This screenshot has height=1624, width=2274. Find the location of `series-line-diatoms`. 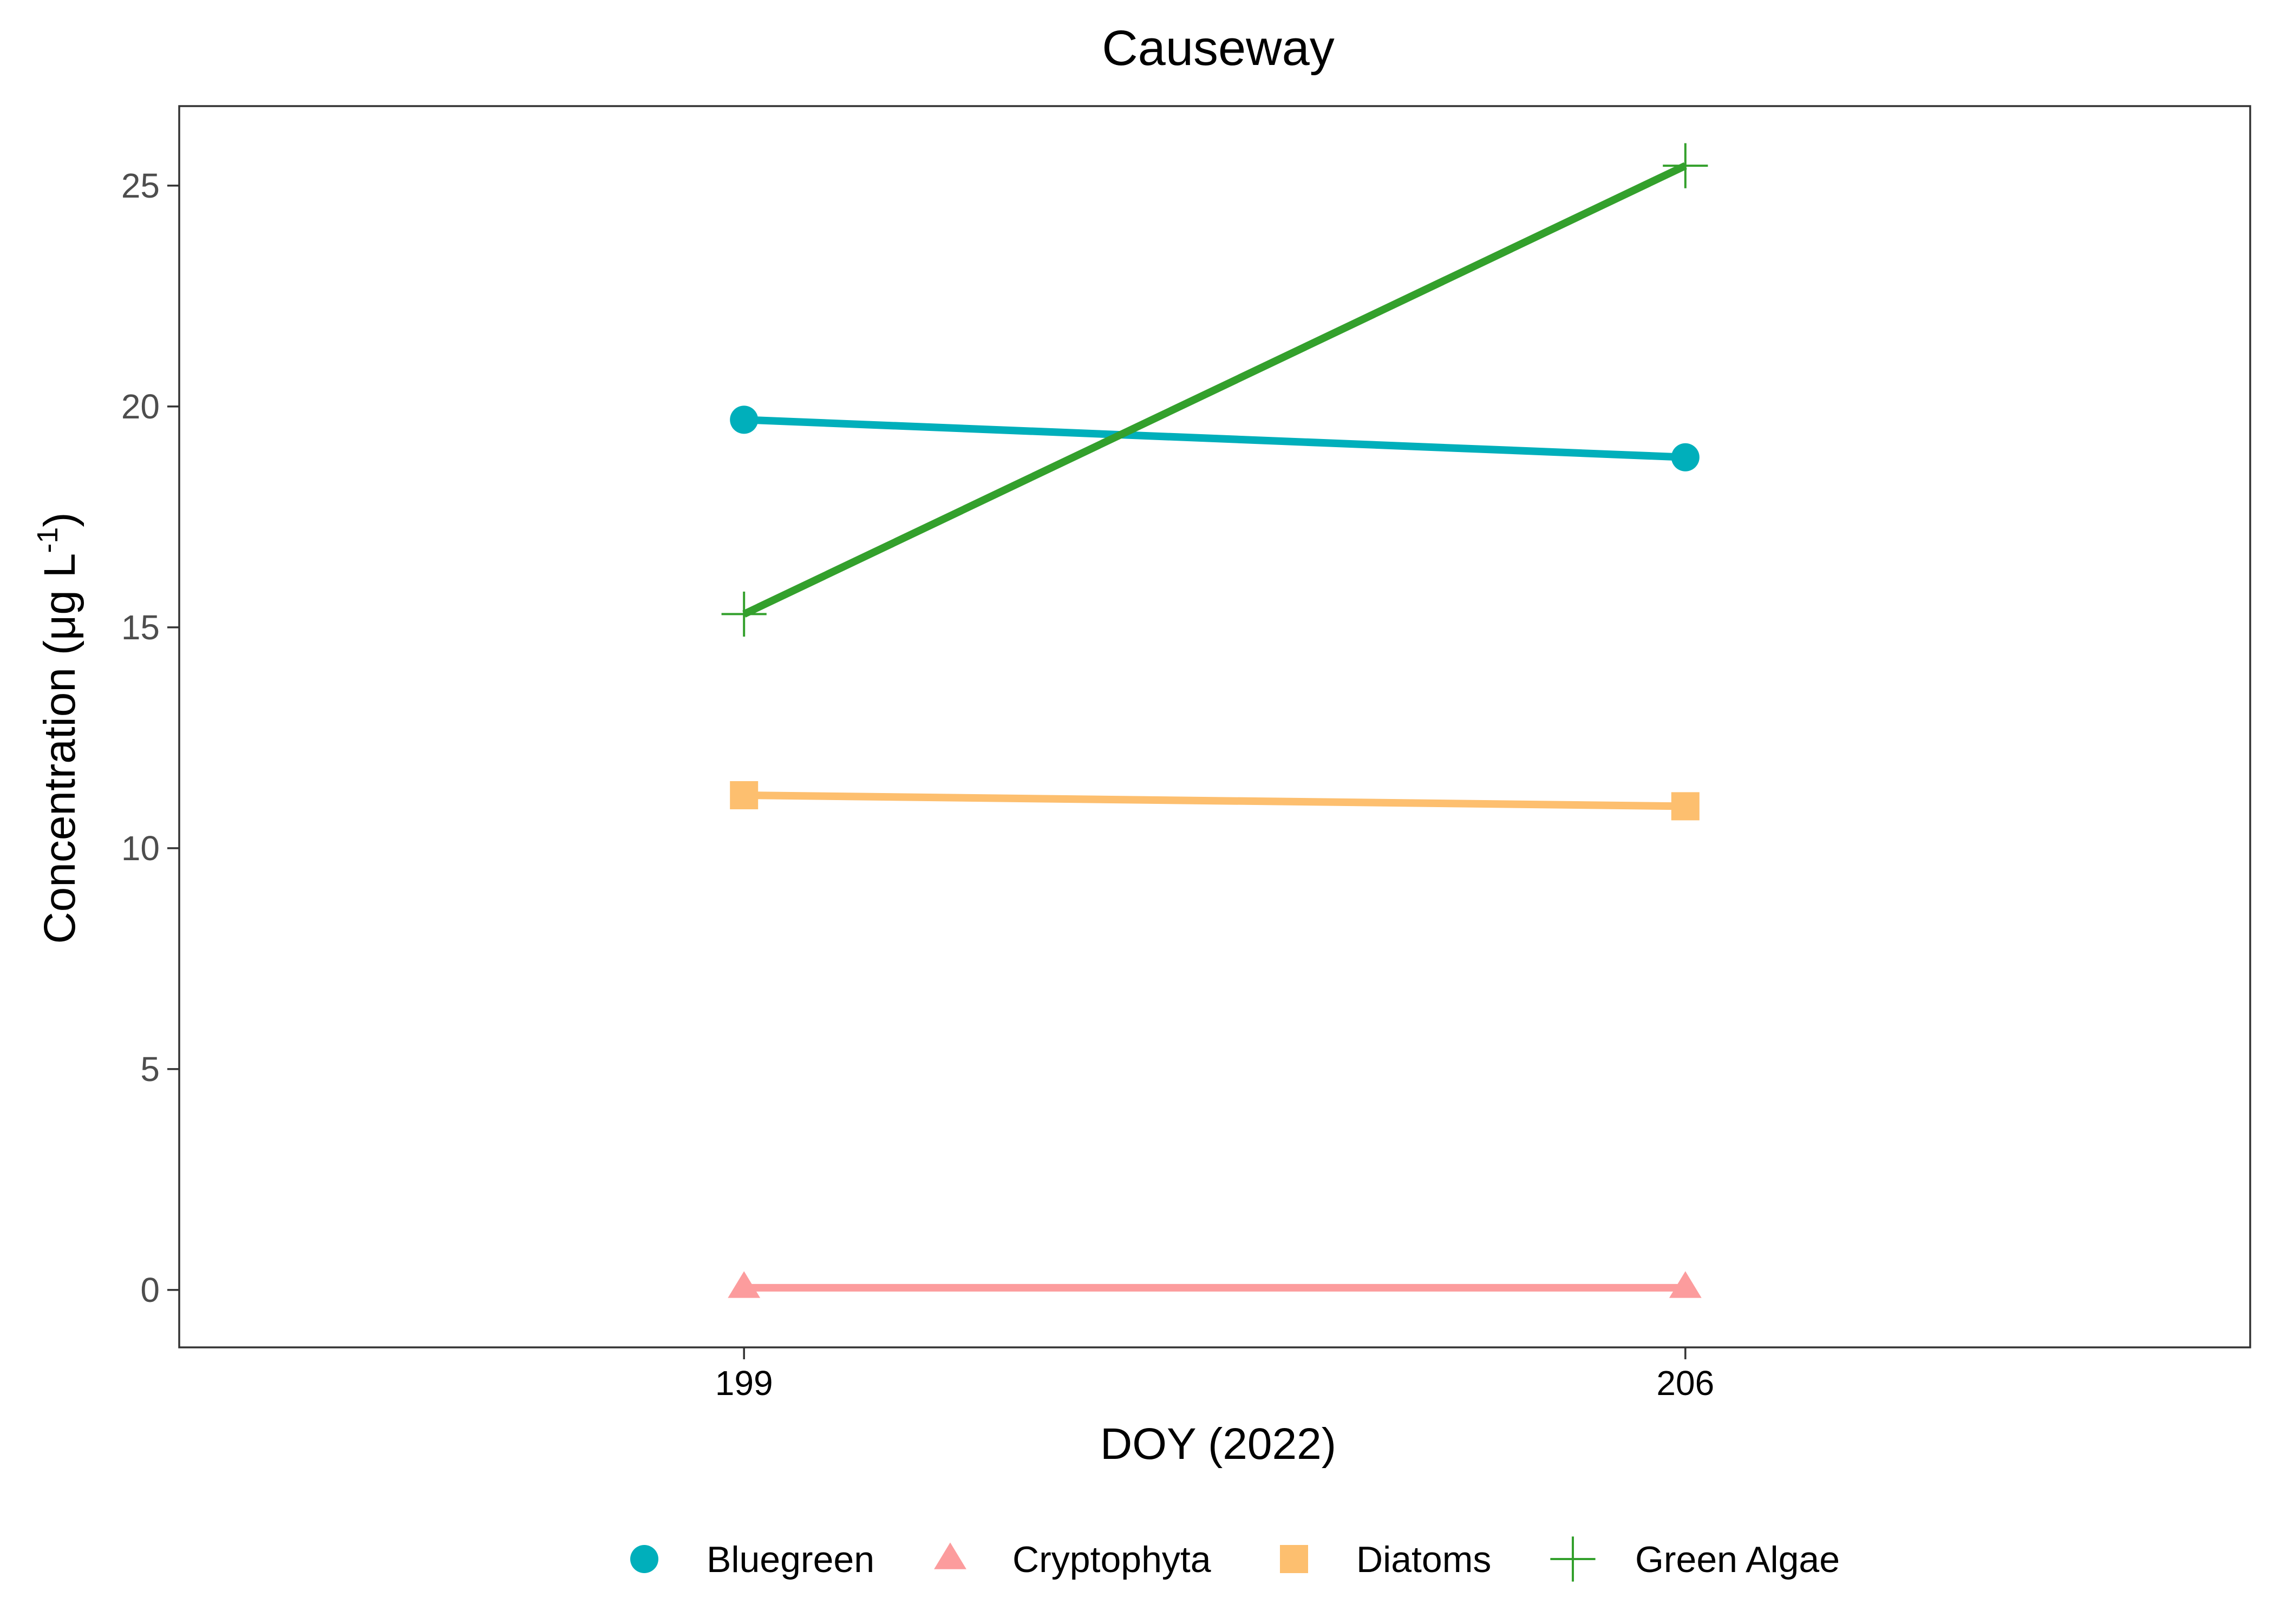

series-line-diatoms is located at coordinates (1215, 800).